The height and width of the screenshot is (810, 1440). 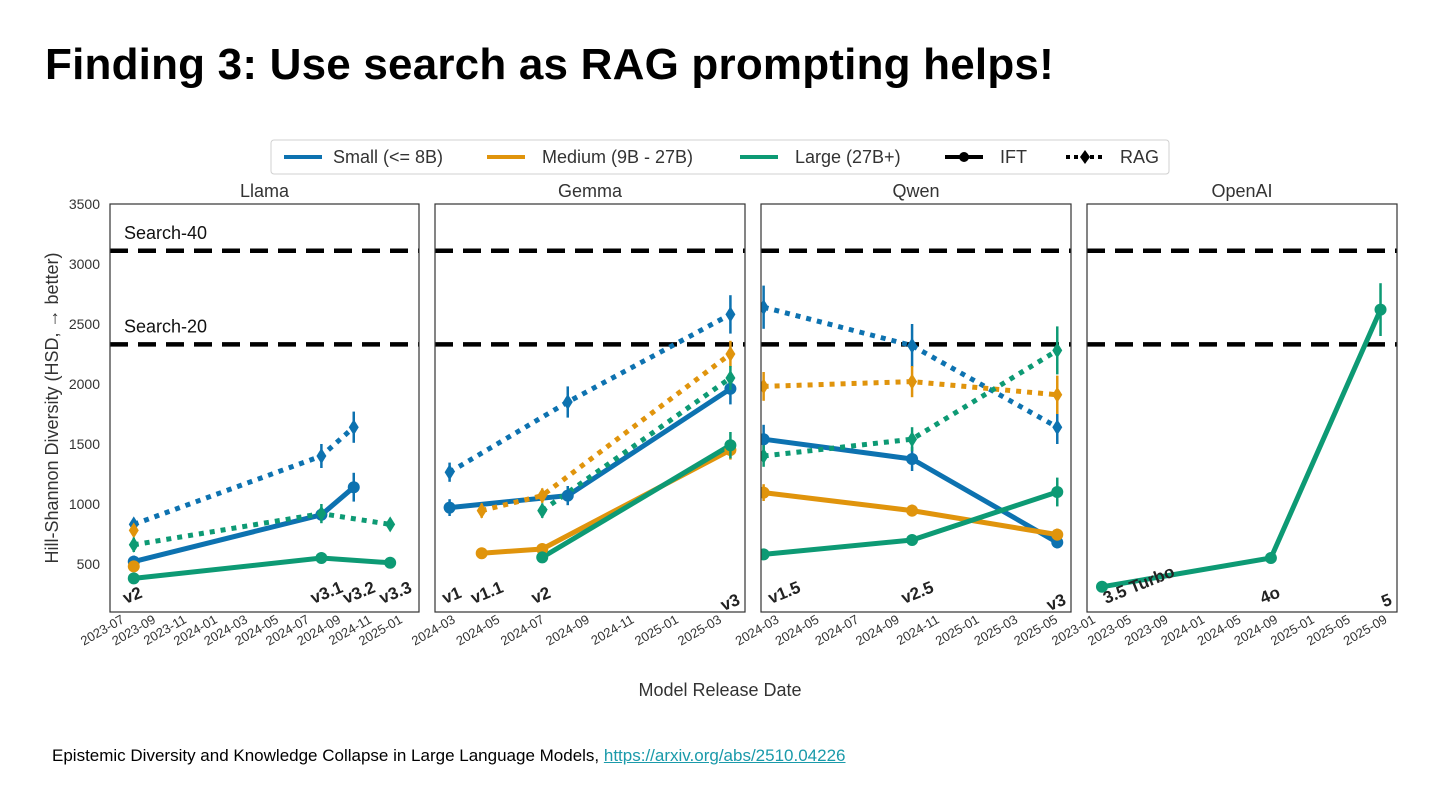 What do you see at coordinates (52, 407) in the screenshot?
I see `y-axis-label: Hill-Shannon Diversity (HSD, → better)` at bounding box center [52, 407].